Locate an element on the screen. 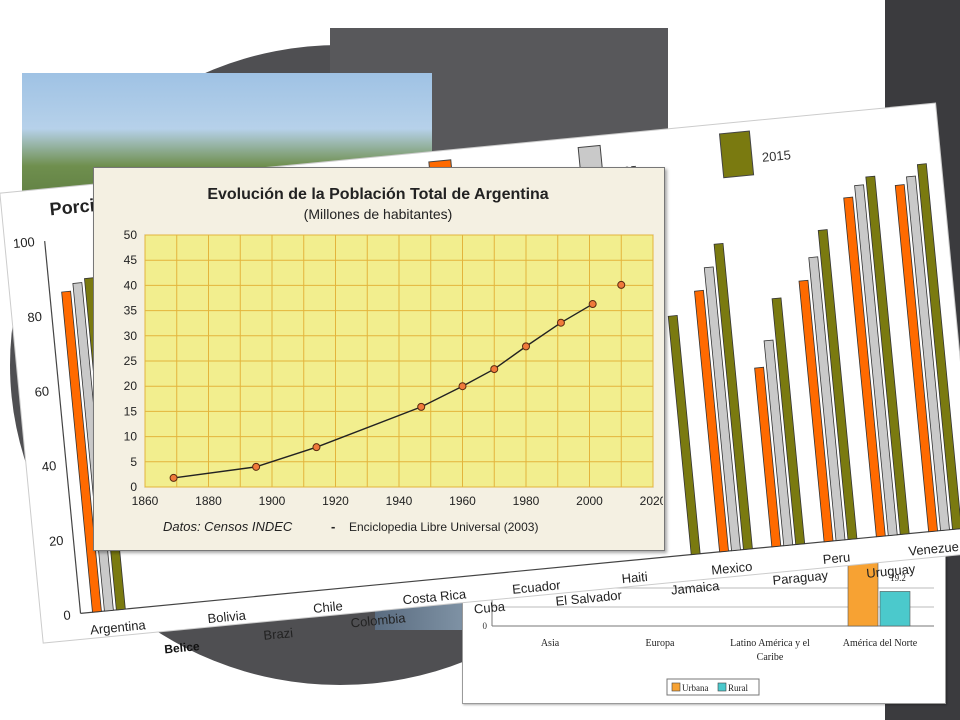  country-label: Haiti is located at coordinates (634, 577).